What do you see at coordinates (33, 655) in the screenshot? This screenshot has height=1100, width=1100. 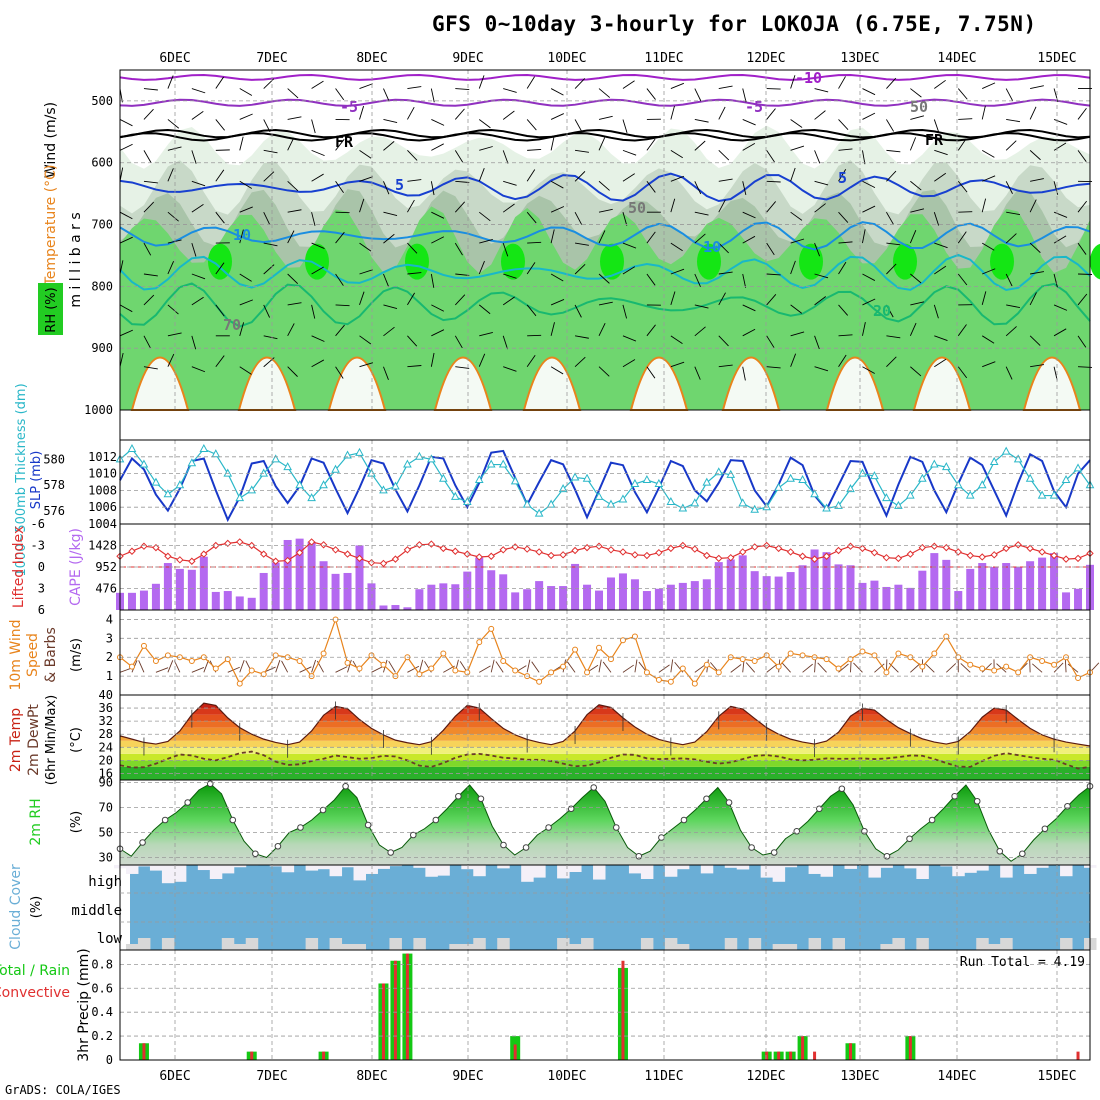 I see `wind-ylabel-2: Speed` at bounding box center [33, 655].